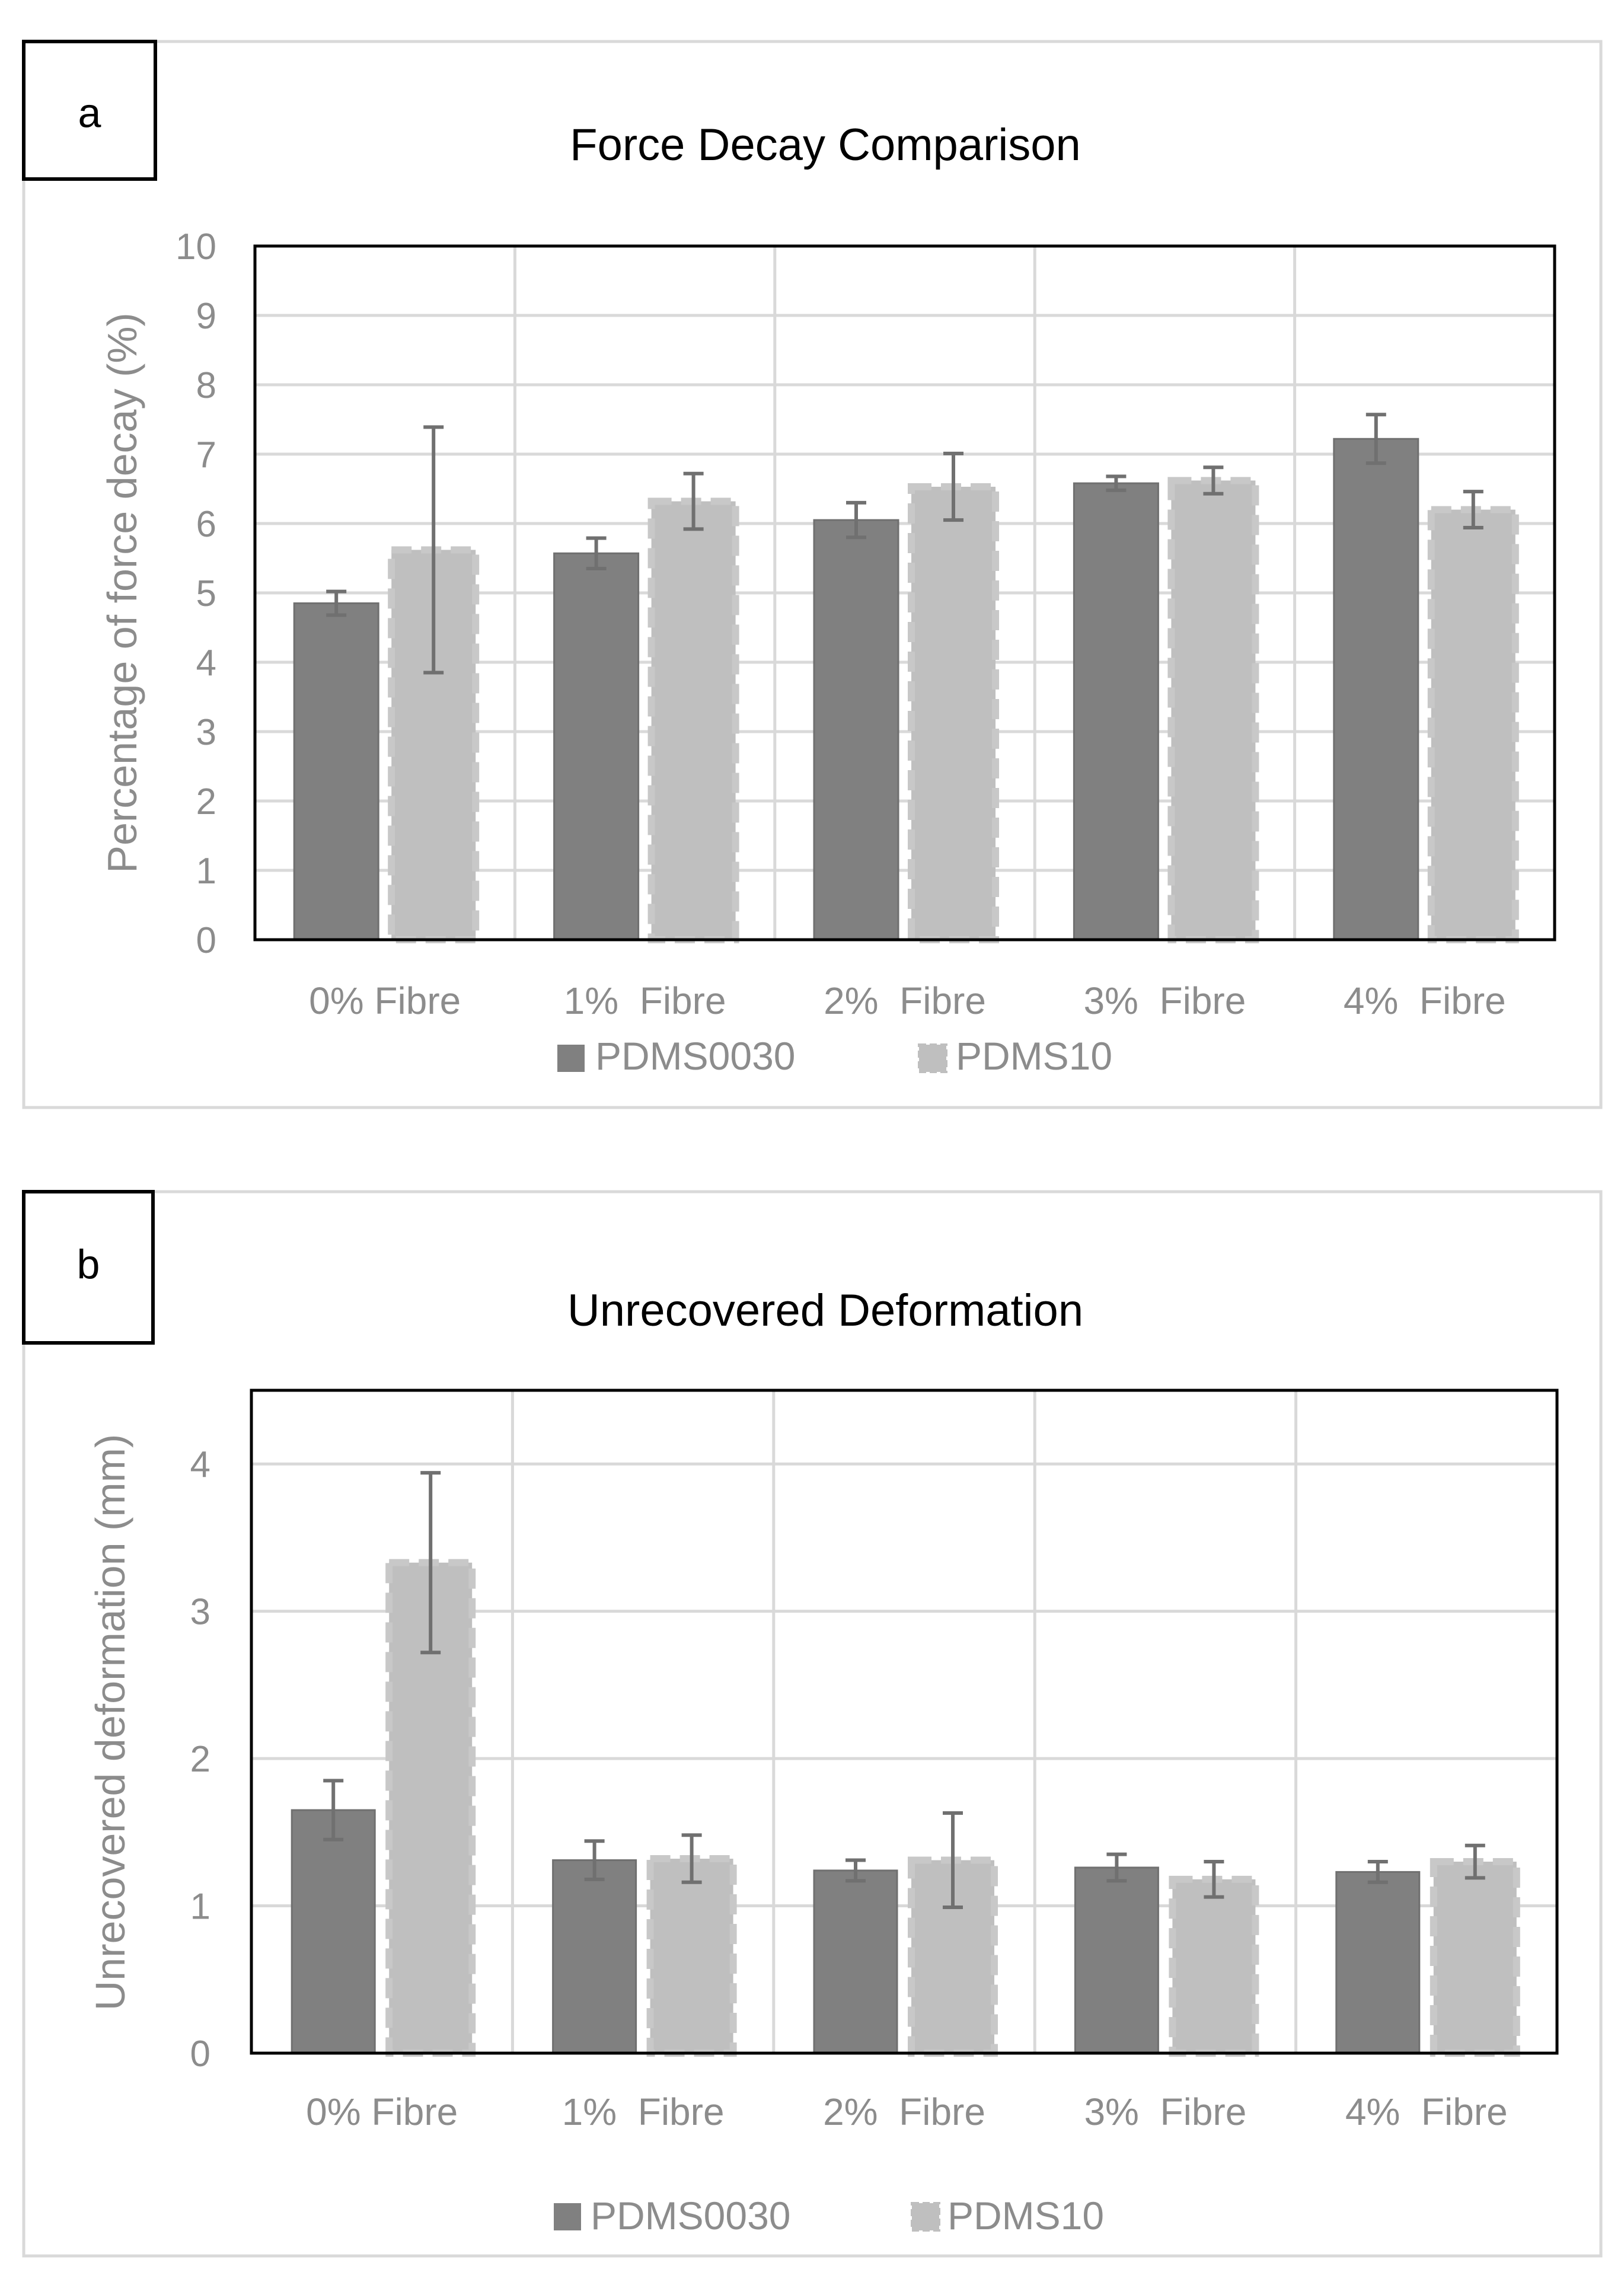  I want to click on legend-b-pdms10: PDMS10, so click(1008, 2216).